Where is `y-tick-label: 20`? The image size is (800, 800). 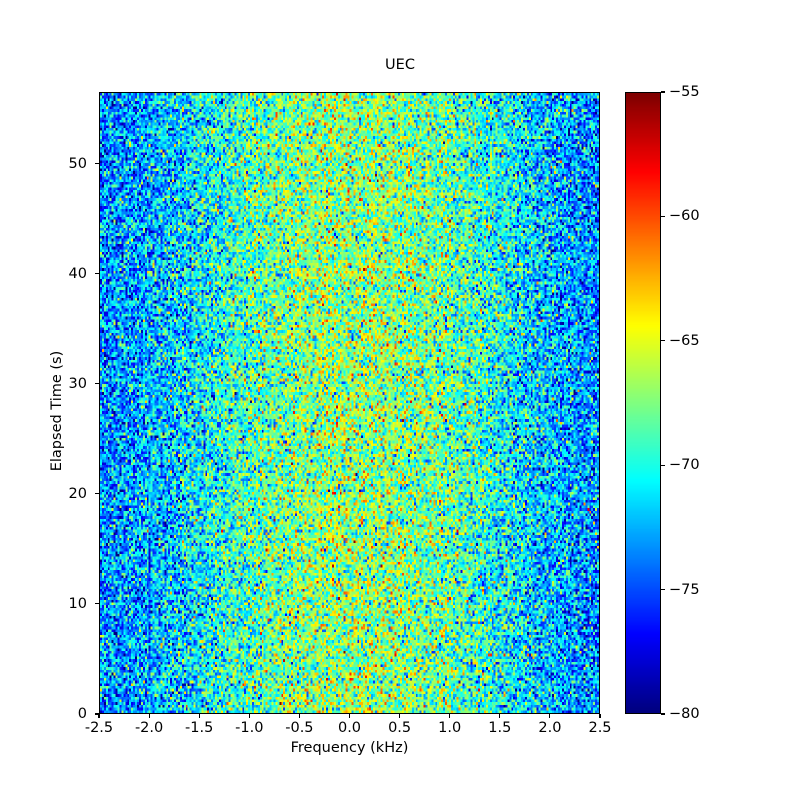 y-tick-label: 20 is located at coordinates (77, 493).